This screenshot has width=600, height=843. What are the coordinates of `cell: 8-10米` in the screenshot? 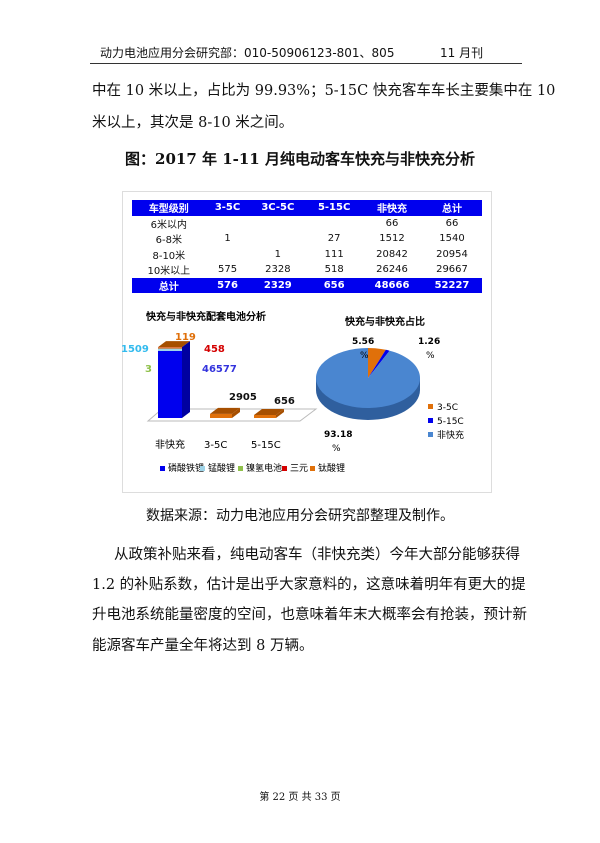 It's located at (169, 256).